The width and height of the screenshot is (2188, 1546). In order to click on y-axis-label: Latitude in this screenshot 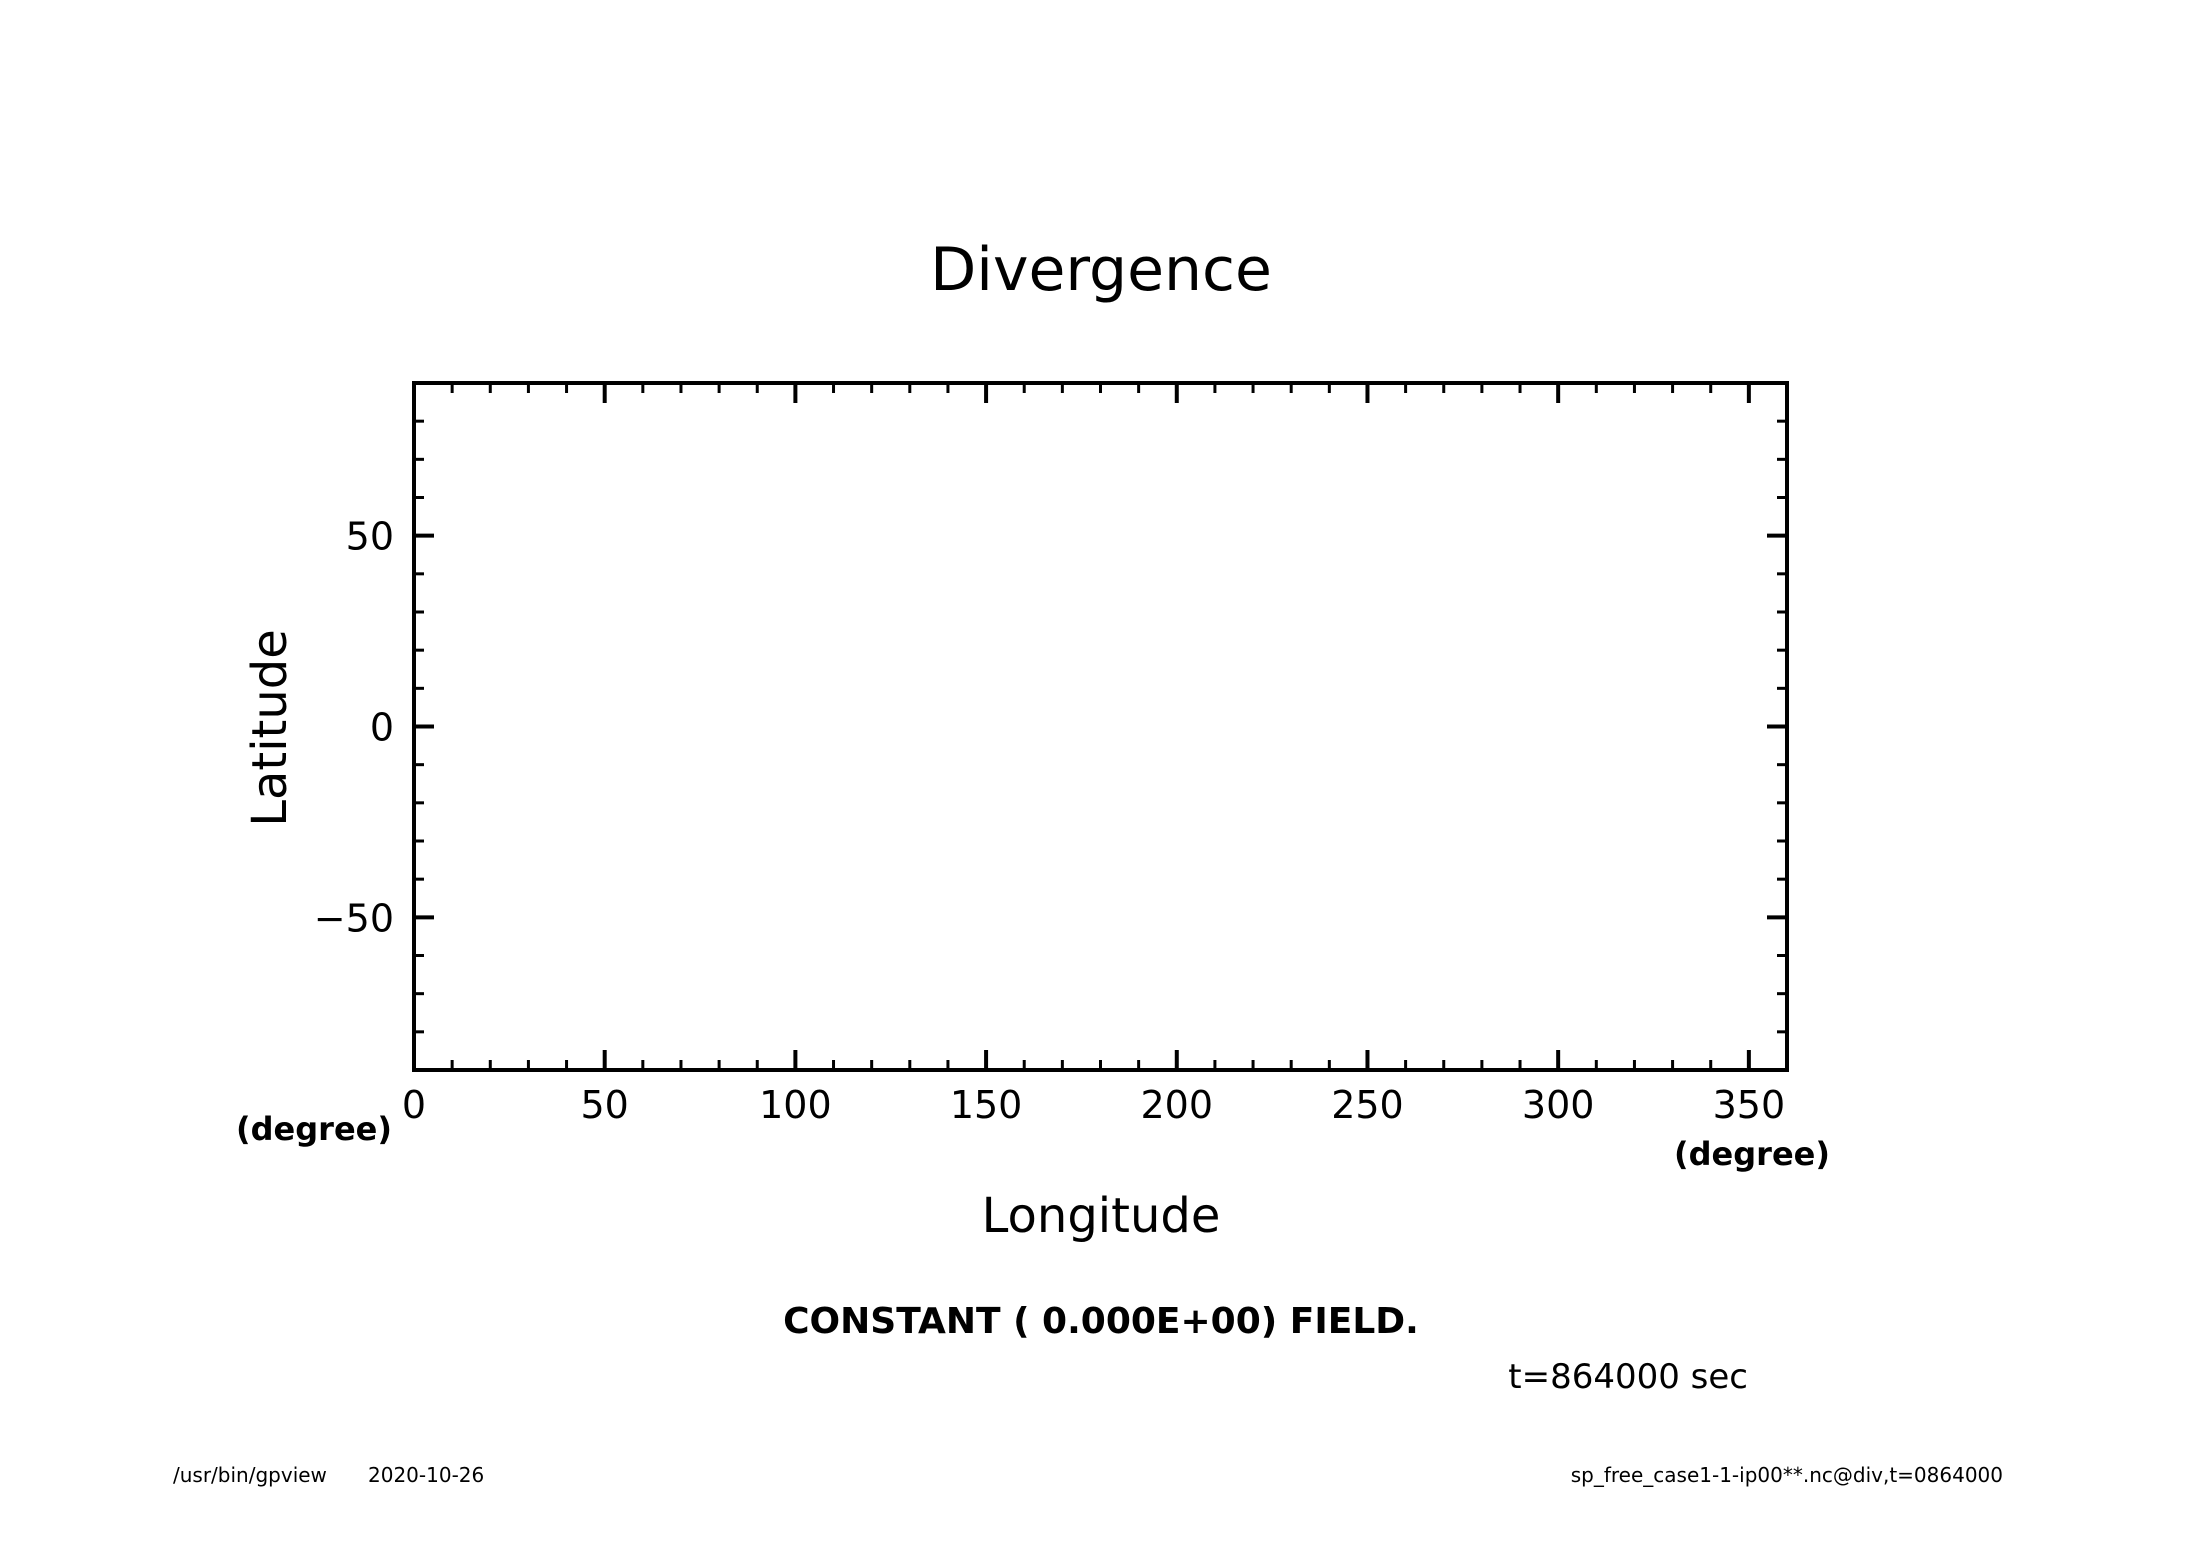, I will do `click(270, 728)`.